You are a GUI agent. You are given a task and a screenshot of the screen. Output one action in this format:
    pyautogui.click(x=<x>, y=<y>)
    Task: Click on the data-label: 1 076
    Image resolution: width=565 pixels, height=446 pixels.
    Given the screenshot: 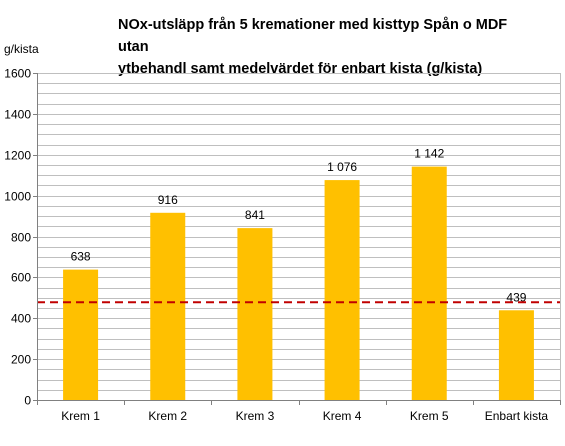 What is the action you would take?
    pyautogui.click(x=342, y=167)
    